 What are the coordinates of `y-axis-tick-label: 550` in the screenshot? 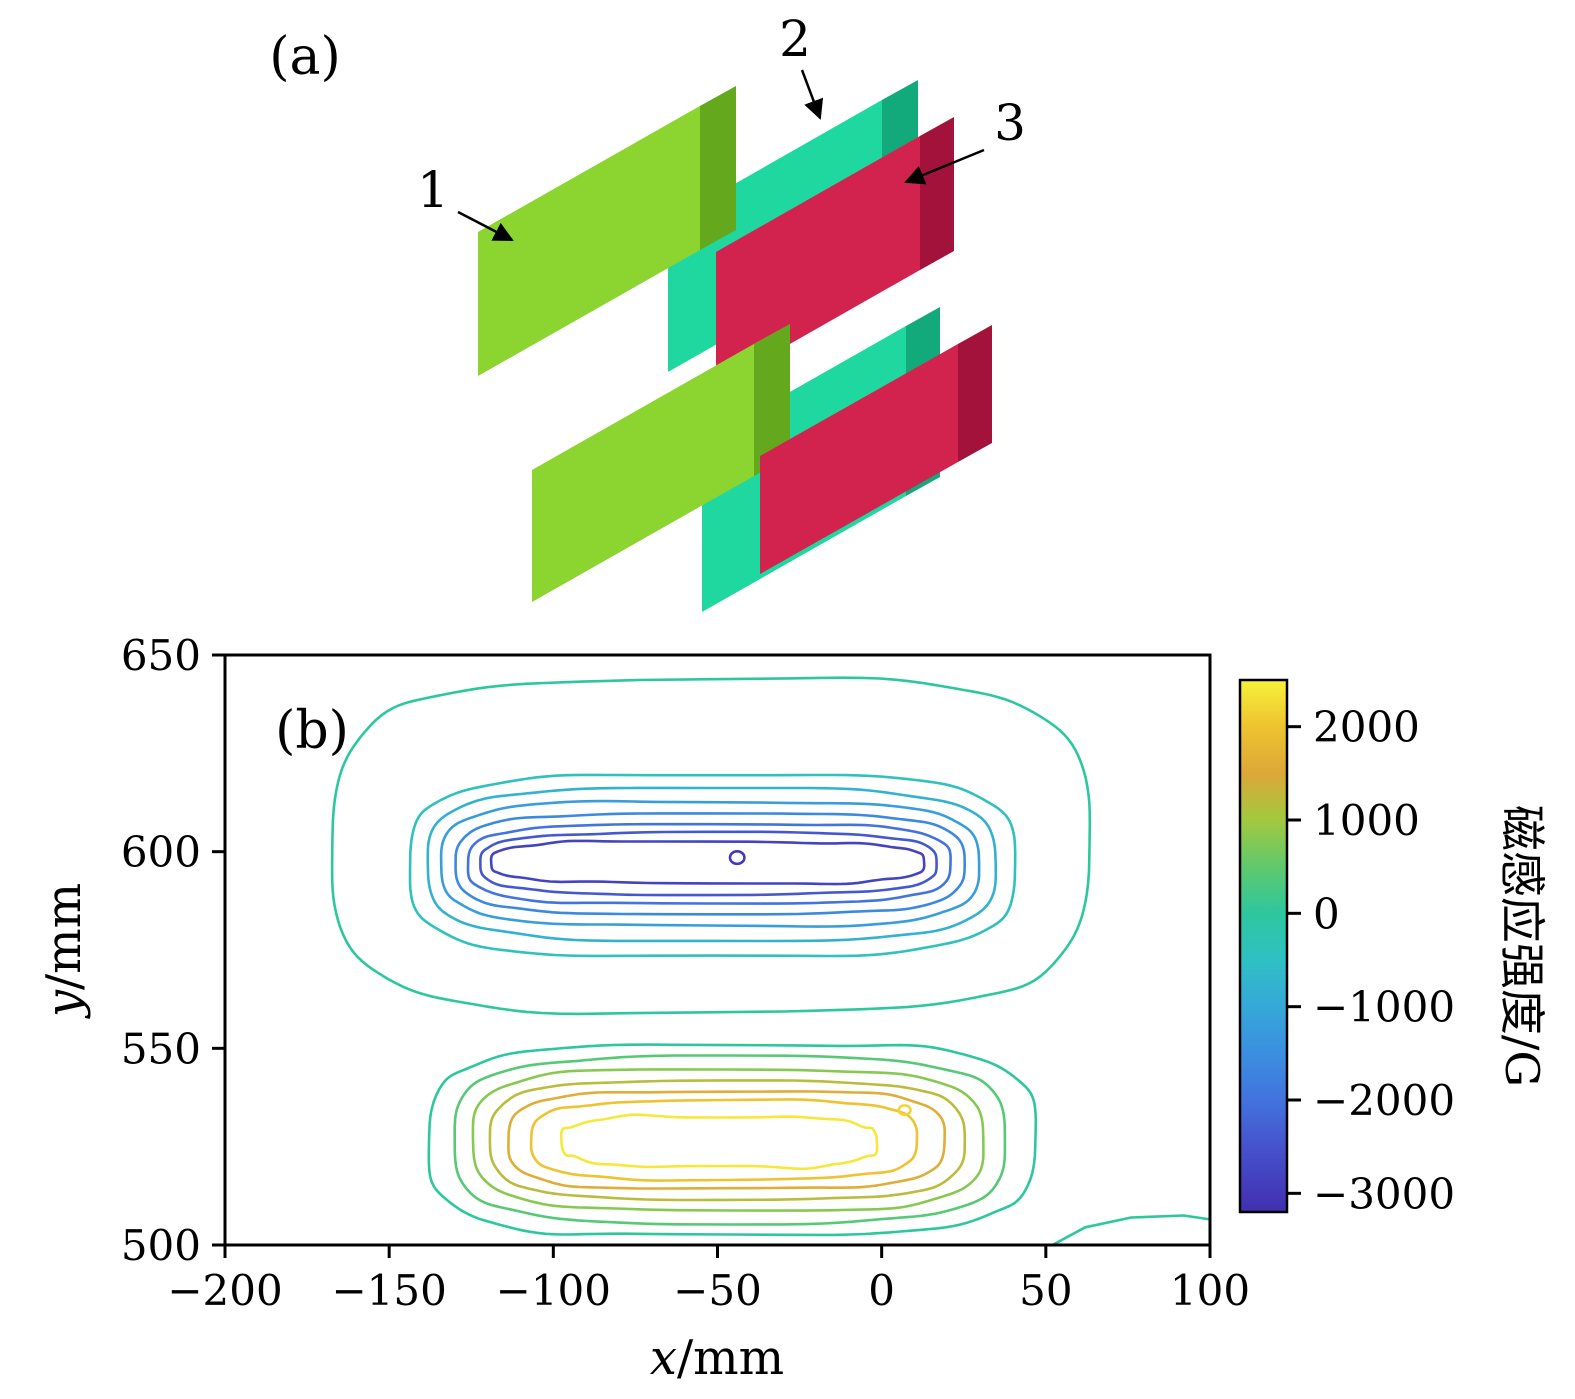 It's located at (161, 1048).